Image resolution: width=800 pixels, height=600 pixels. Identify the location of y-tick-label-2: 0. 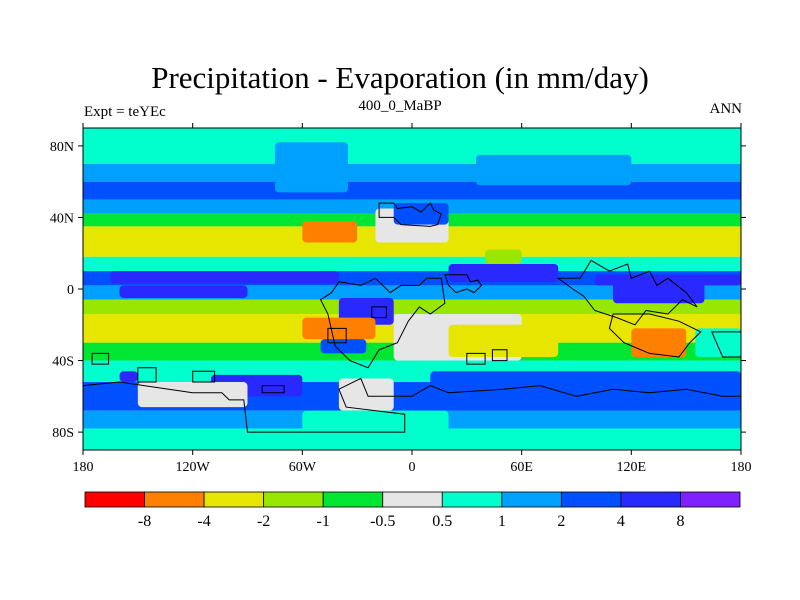
(70, 290).